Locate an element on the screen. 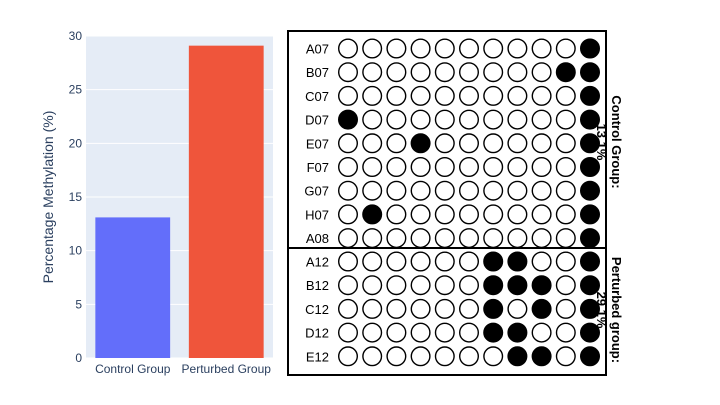 This screenshot has height=405, width=720. control-group-label-title: Control Group: is located at coordinates (616, 142).